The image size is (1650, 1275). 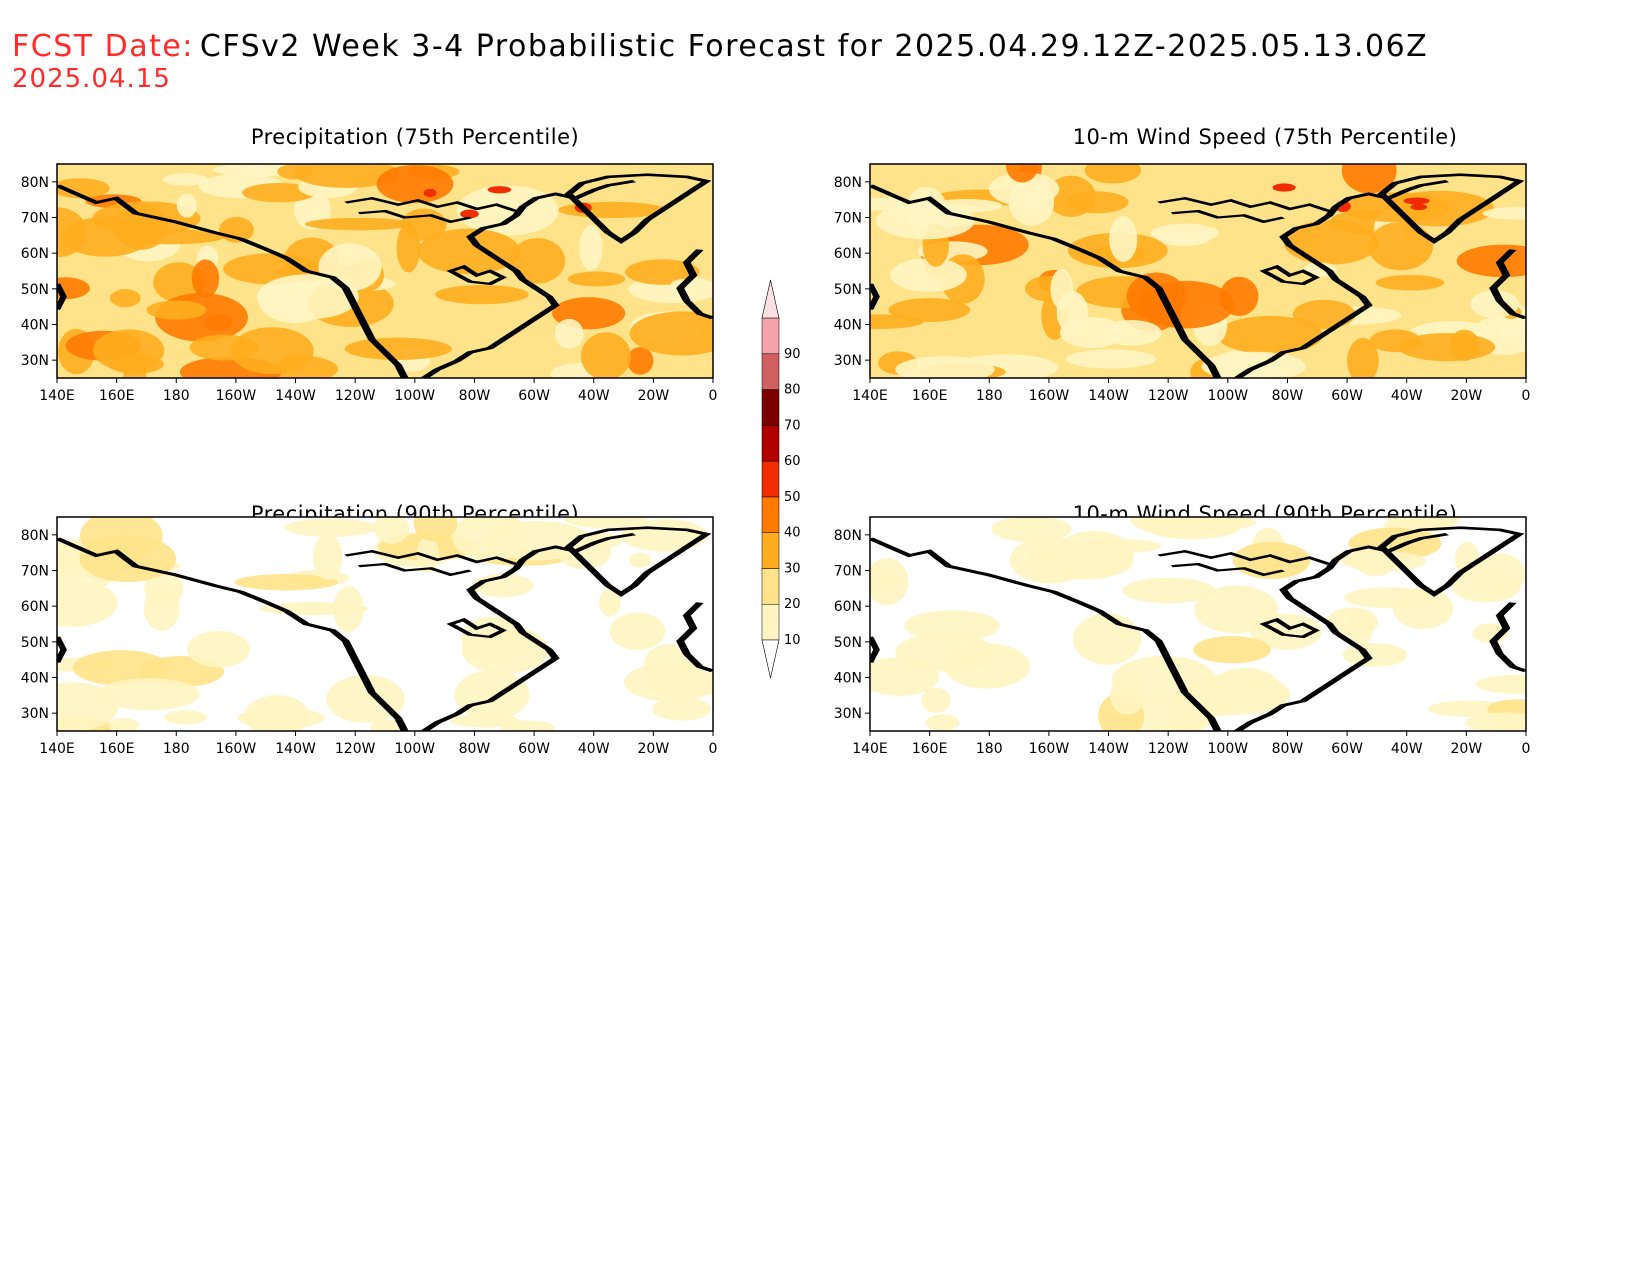 I want to click on lon-tick-label: 20W, so click(x=1467, y=396).